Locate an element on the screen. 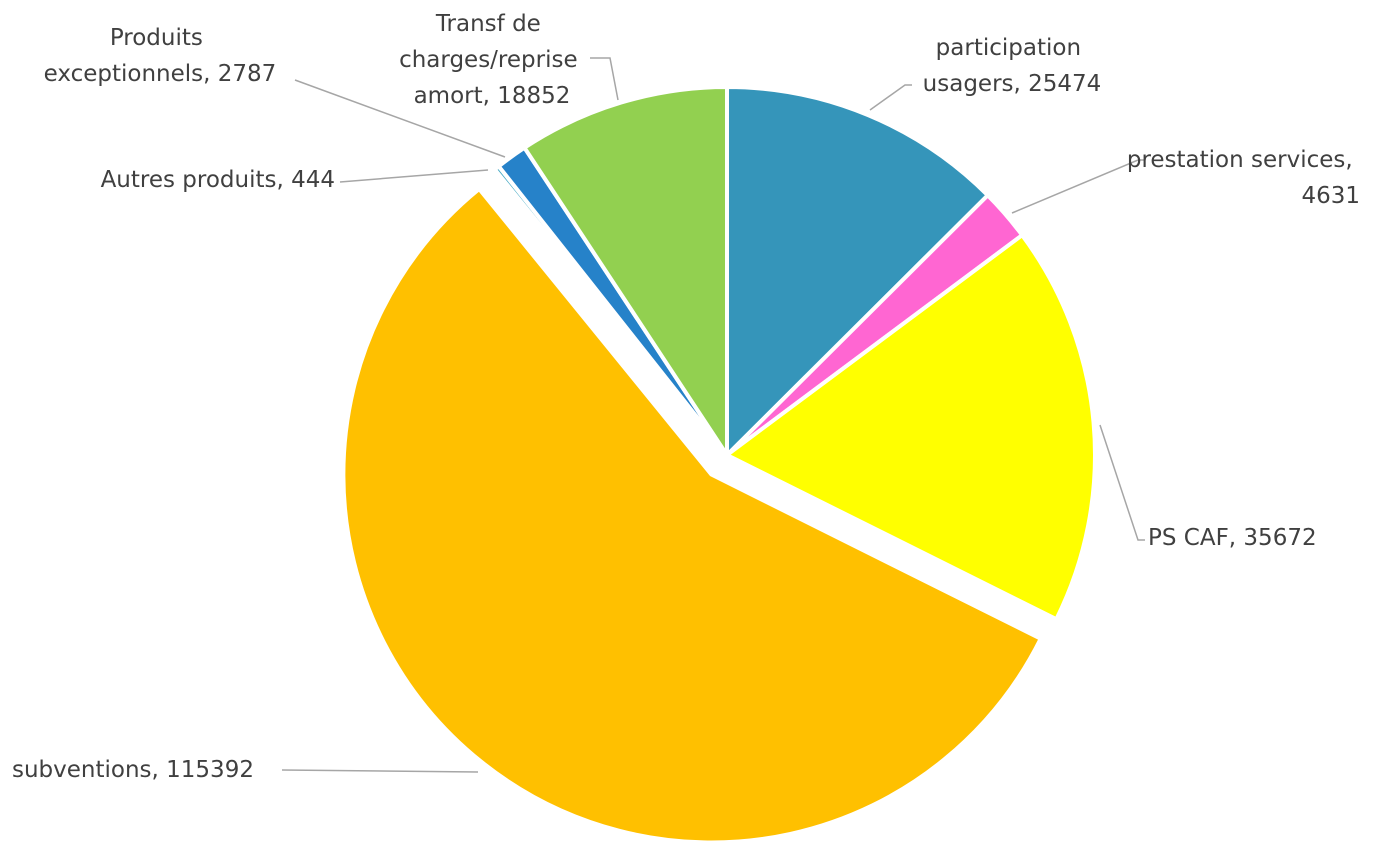 This screenshot has height=852, width=1388. data-label-line: Autres produits, 444 is located at coordinates (218, 180).